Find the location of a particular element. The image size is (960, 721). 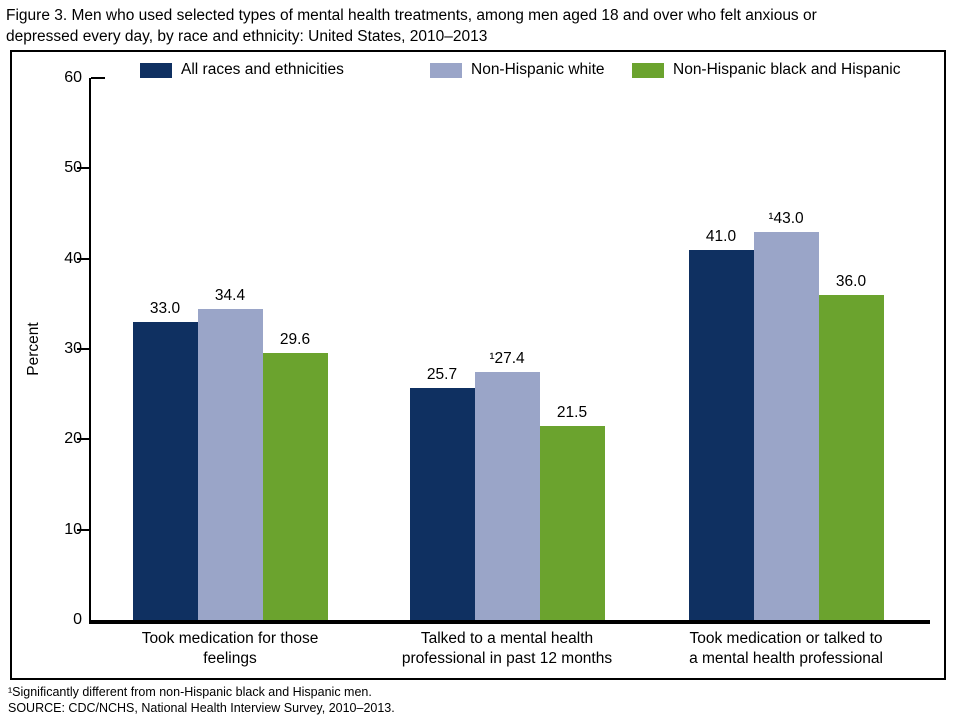

x-category-label-line: Took medication for those is located at coordinates (230, 638).